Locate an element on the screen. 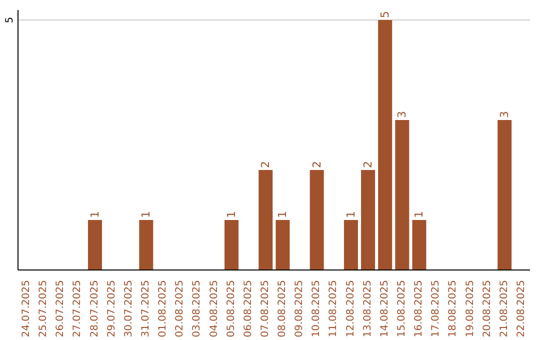  x-tick-label: 13.08.2025 is located at coordinates (368, 309).